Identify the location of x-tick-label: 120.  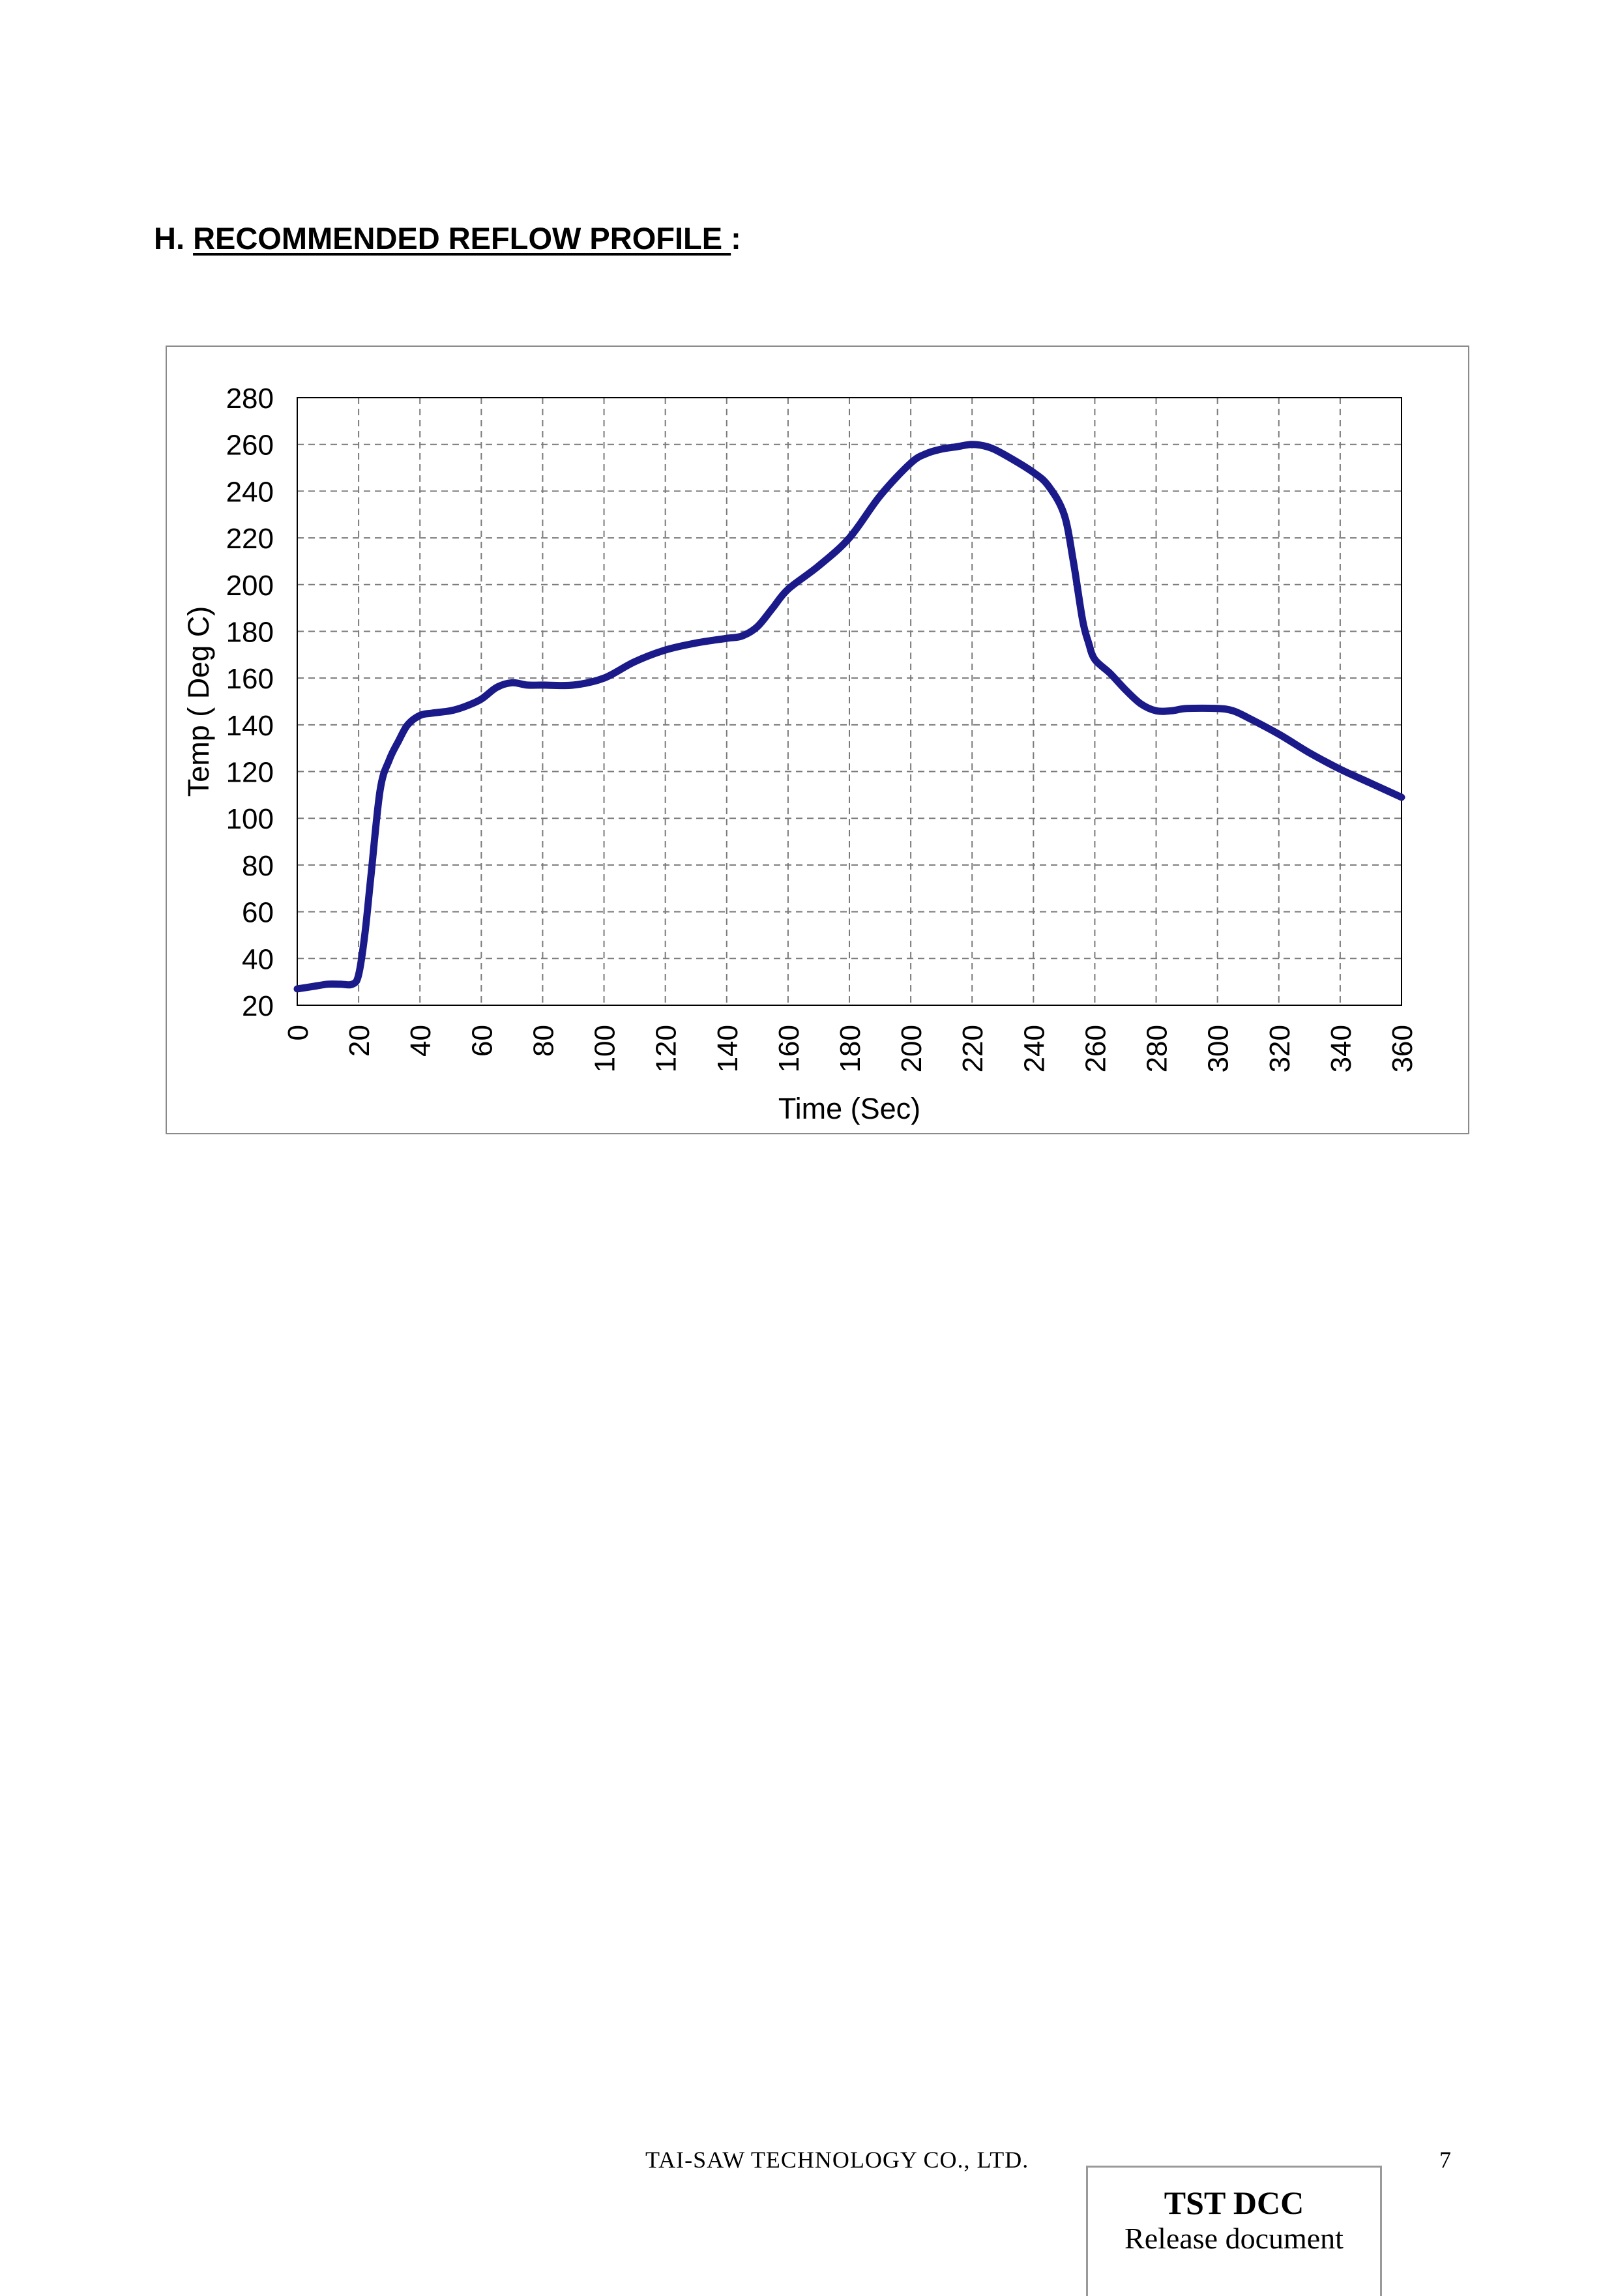
(667, 1048).